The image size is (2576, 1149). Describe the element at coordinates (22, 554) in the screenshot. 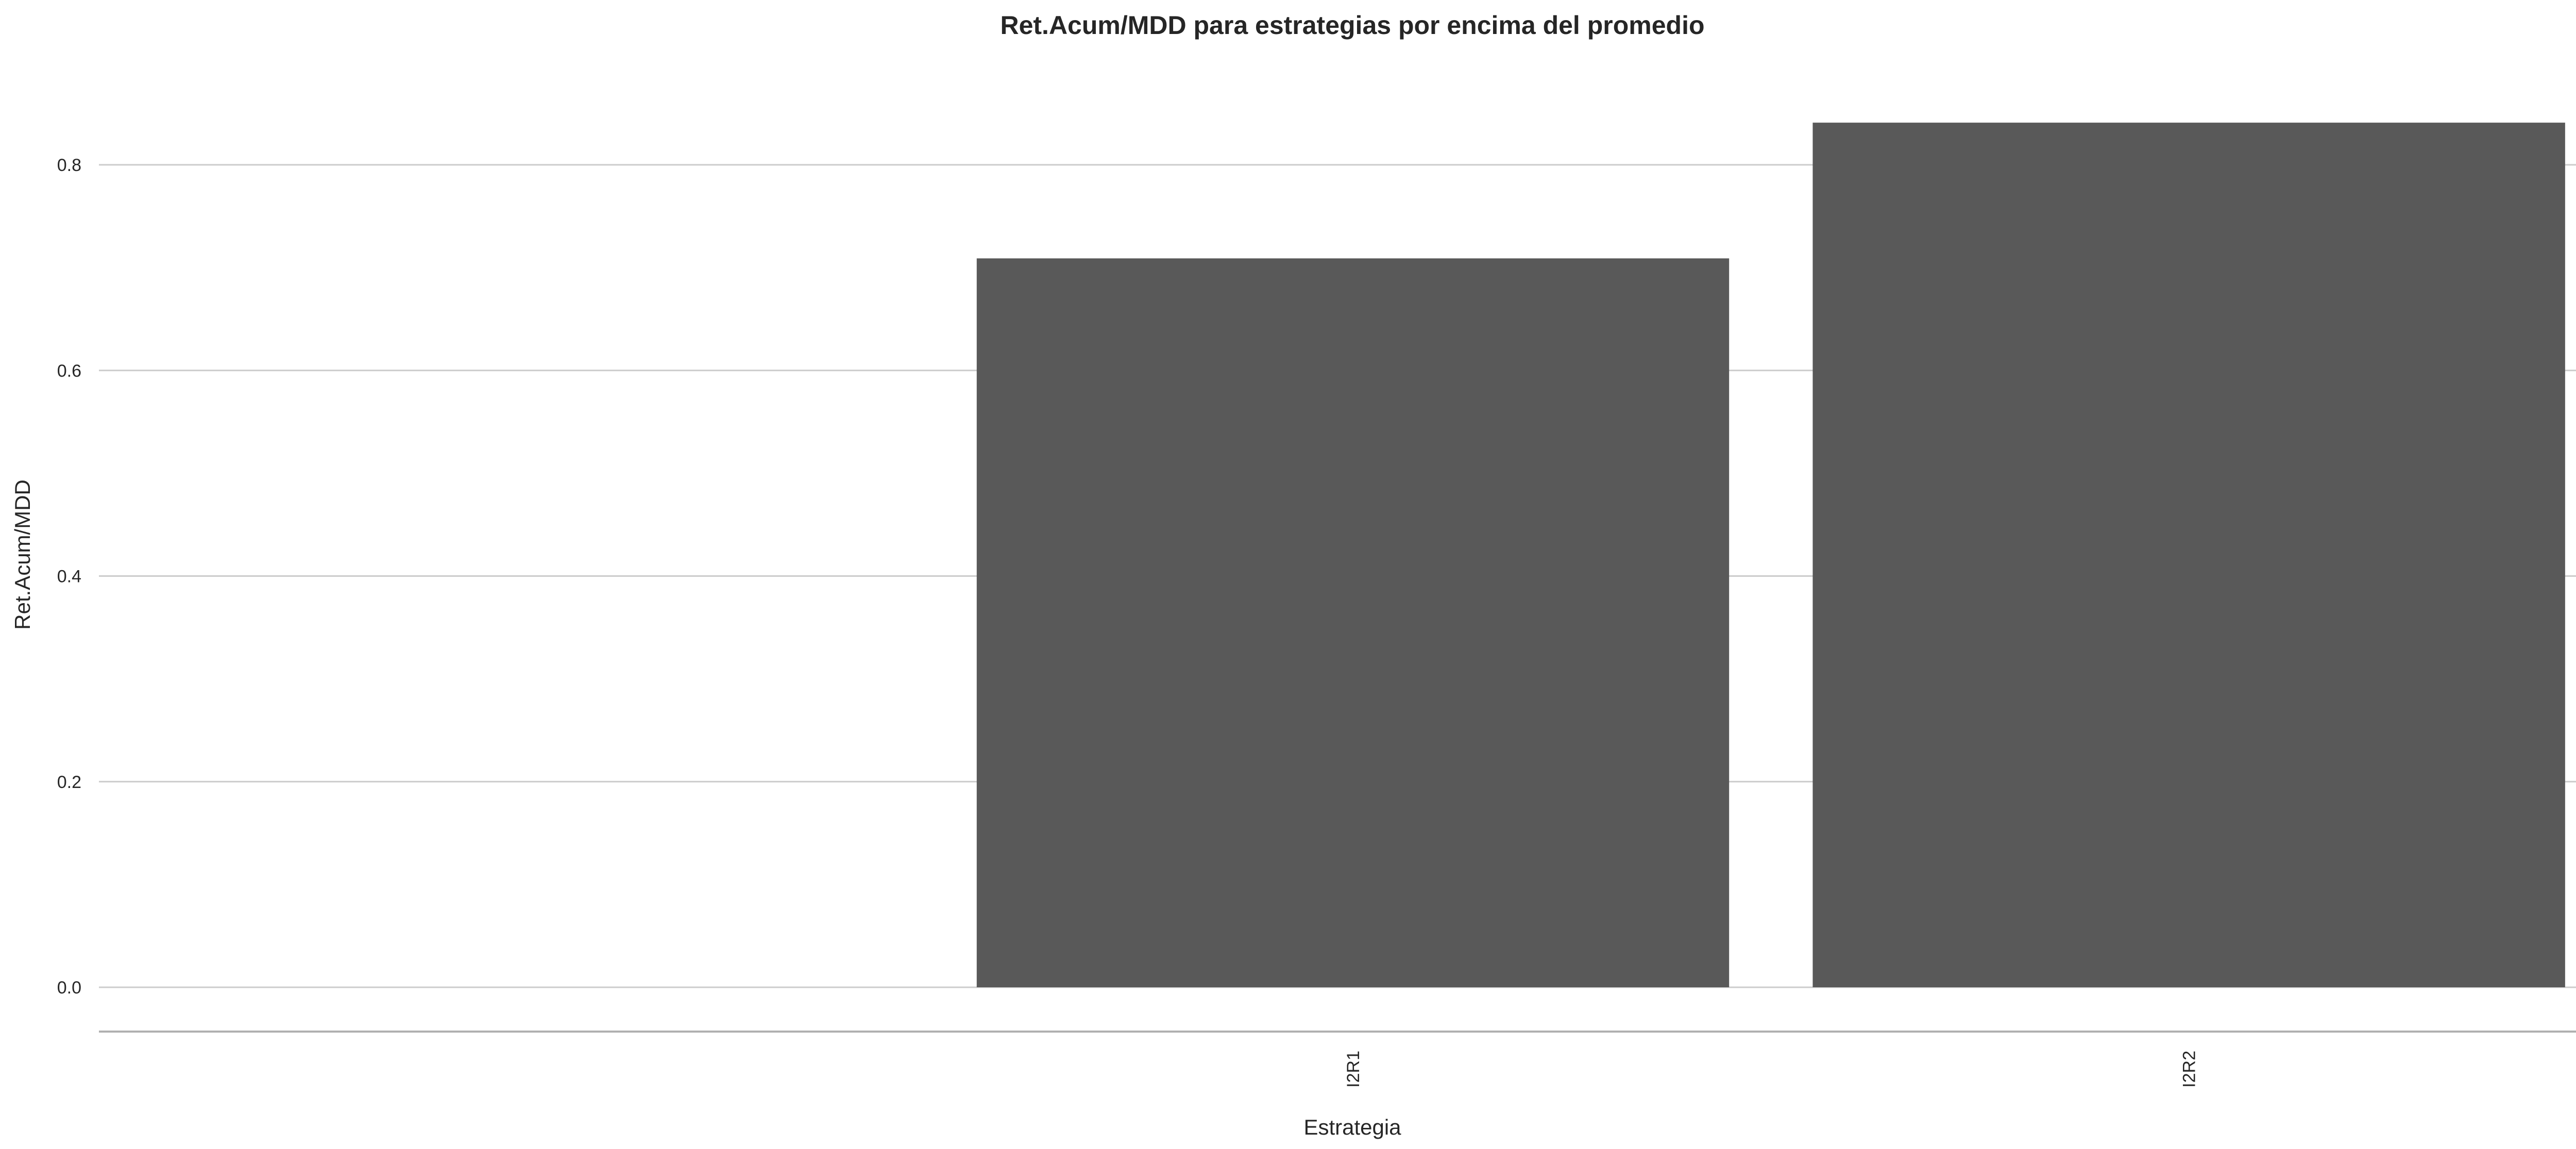

I see `y-axis-label: Ret.Acum/MDD` at that location.